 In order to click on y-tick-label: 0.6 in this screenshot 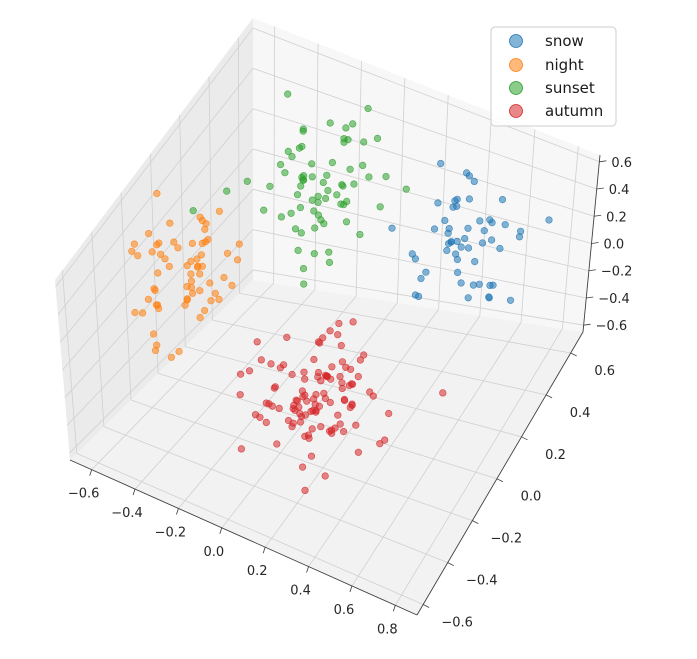, I will do `click(604, 371)`.